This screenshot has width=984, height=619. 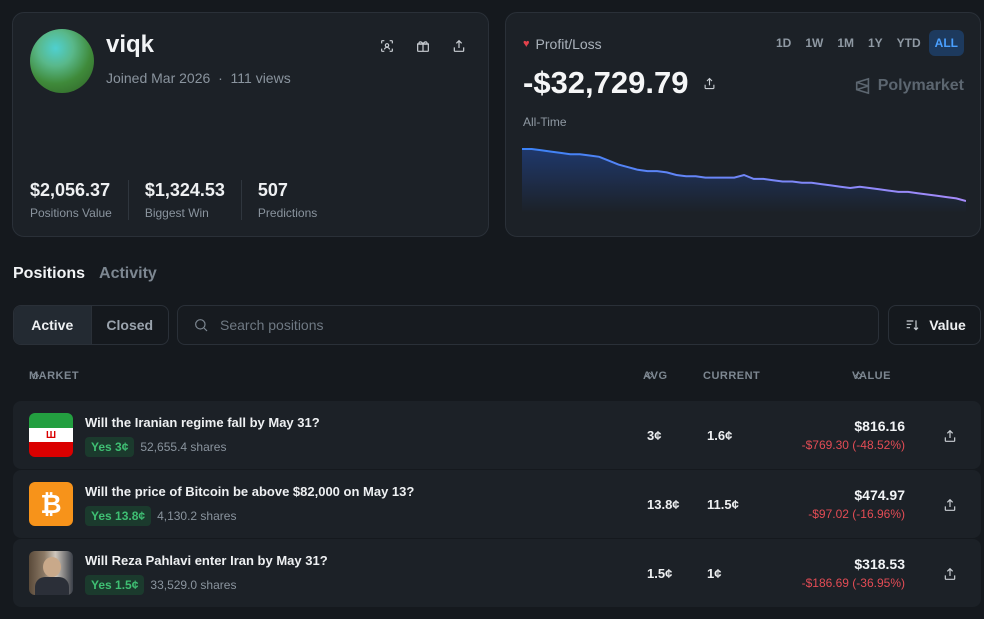 What do you see at coordinates (783, 43) in the screenshot?
I see `range-1d: 1D` at bounding box center [783, 43].